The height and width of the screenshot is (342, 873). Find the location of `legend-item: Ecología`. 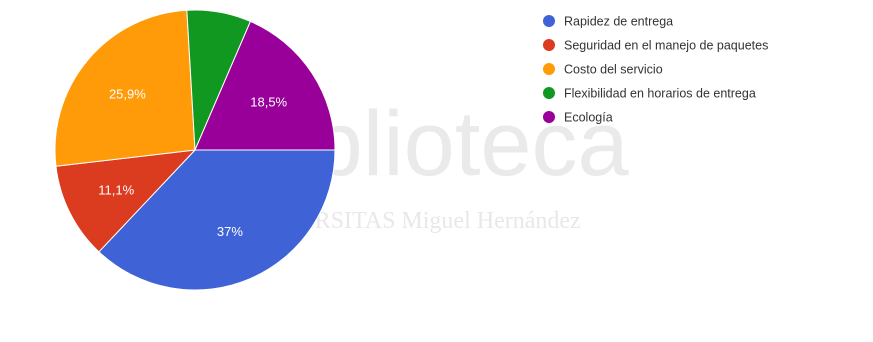

legend-item: Ecología is located at coordinates (578, 118).